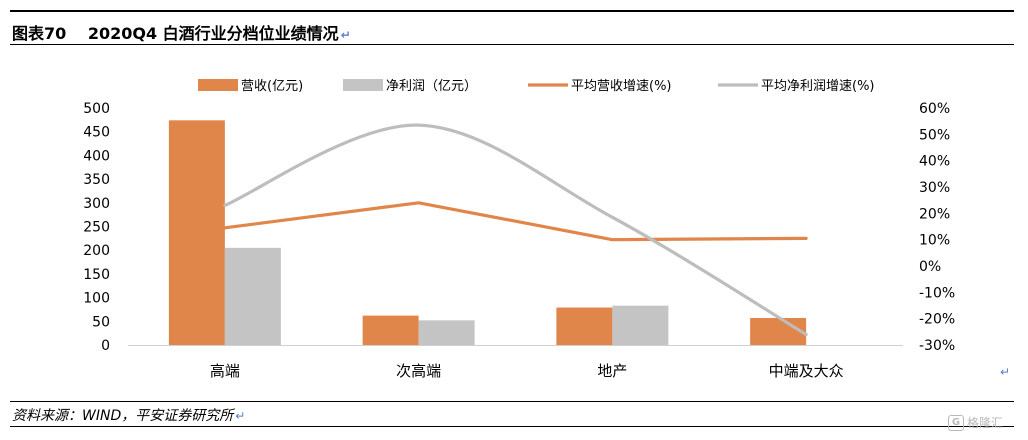  Describe the element at coordinates (96, 299) in the screenshot. I see `left-axis-tick-label: 100` at that location.